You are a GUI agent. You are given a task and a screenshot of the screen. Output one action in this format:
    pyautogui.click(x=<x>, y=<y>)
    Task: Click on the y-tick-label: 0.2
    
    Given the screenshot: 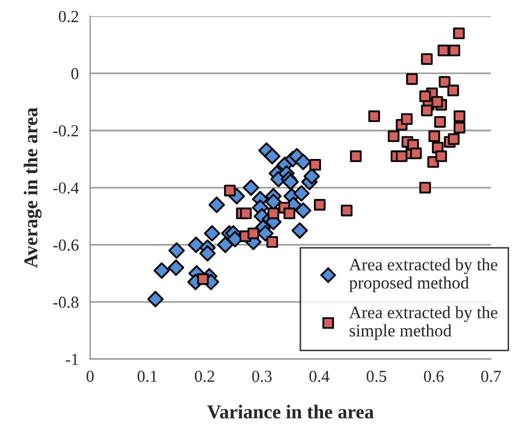 What is the action you would take?
    pyautogui.click(x=68, y=16)
    